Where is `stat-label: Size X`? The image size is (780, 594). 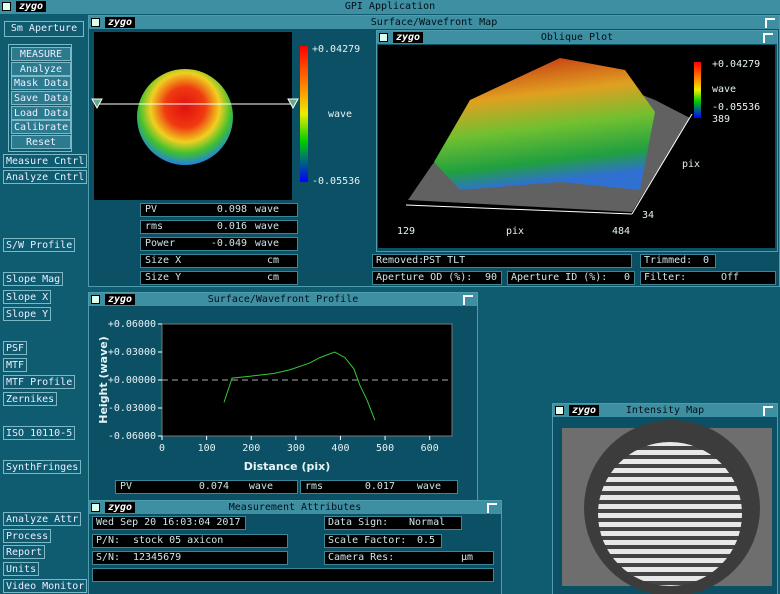 stat-label: Size X is located at coordinates (163, 260).